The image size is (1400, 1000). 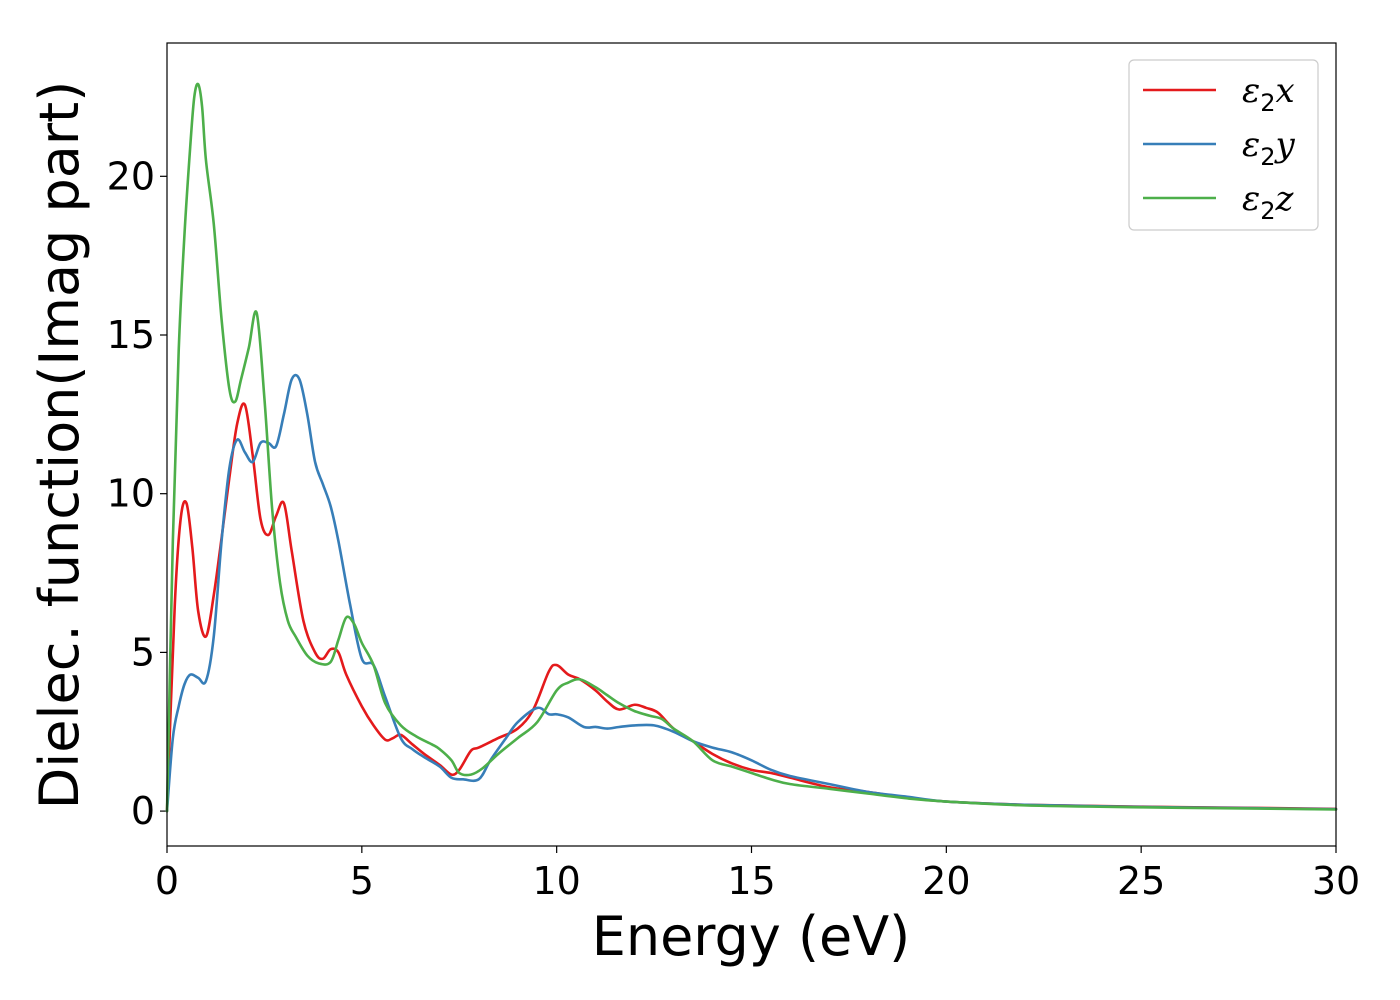 I want to click on x-tick-label: 25, so click(x=1141, y=881).